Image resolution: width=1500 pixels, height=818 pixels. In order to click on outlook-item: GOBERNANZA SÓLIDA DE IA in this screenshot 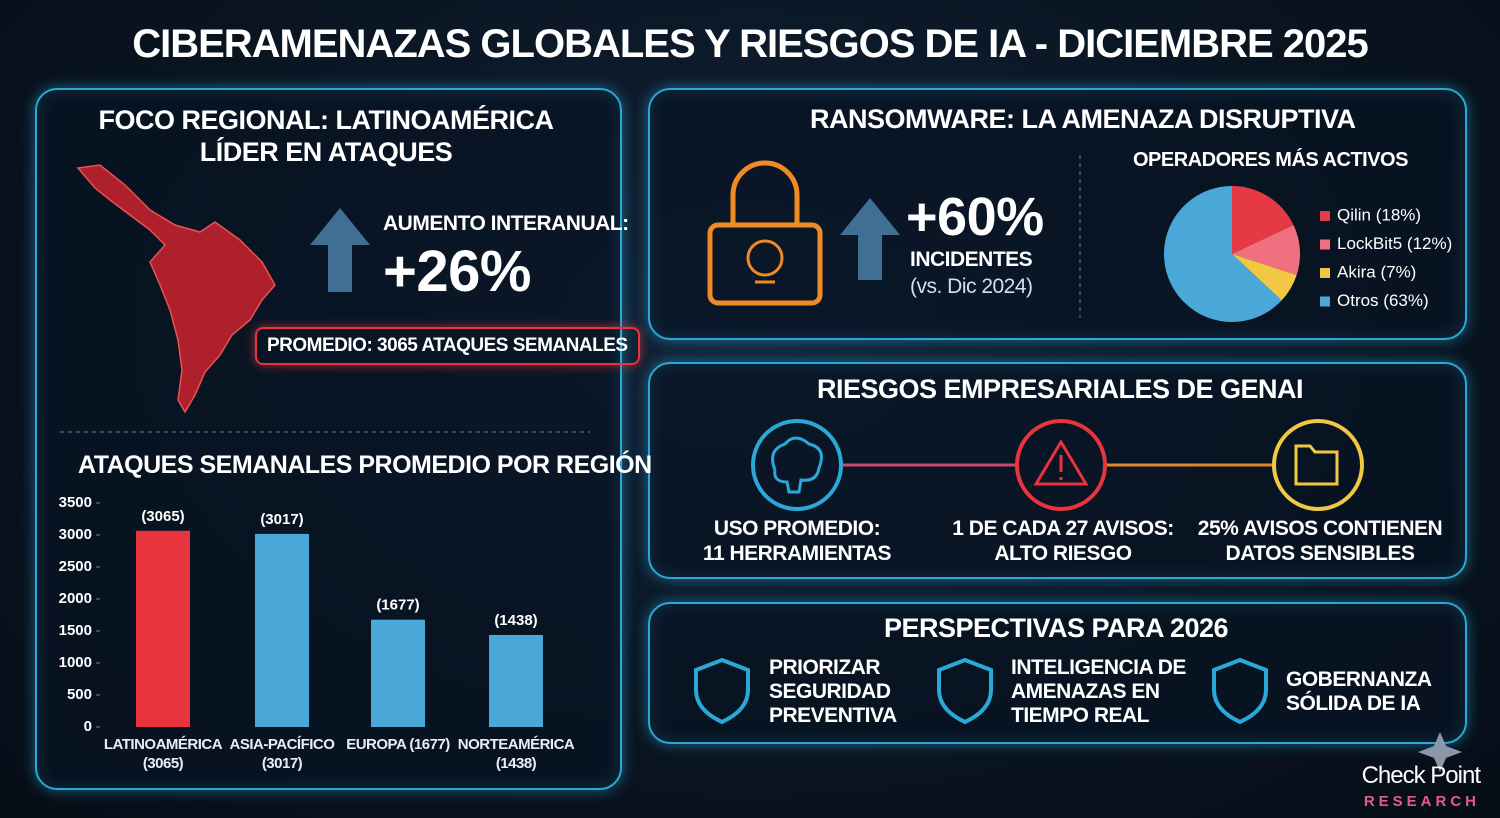, I will do `click(1359, 692)`.